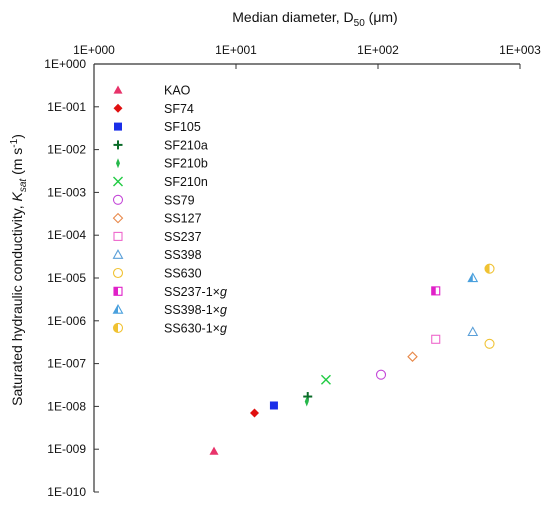 Image resolution: width=550 pixels, height=507 pixels. Describe the element at coordinates (66, 150) in the screenshot. I see `y-tick-label: 1E-002` at that location.